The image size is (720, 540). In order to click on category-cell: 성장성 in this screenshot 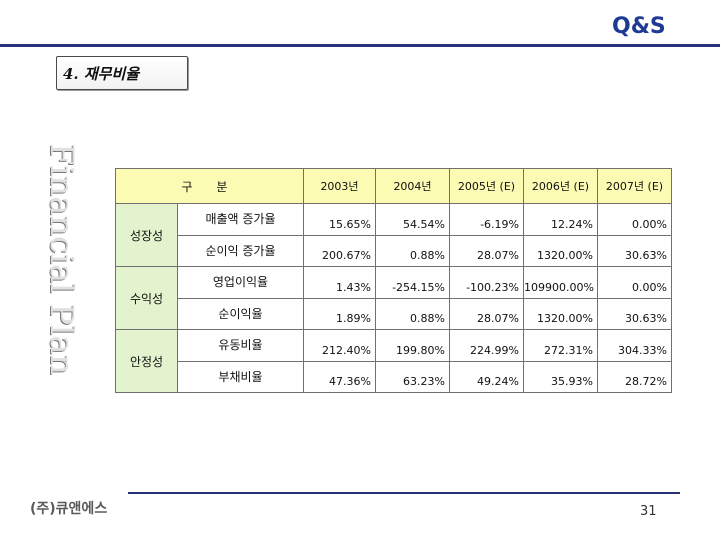, I will do `click(146, 235)`.